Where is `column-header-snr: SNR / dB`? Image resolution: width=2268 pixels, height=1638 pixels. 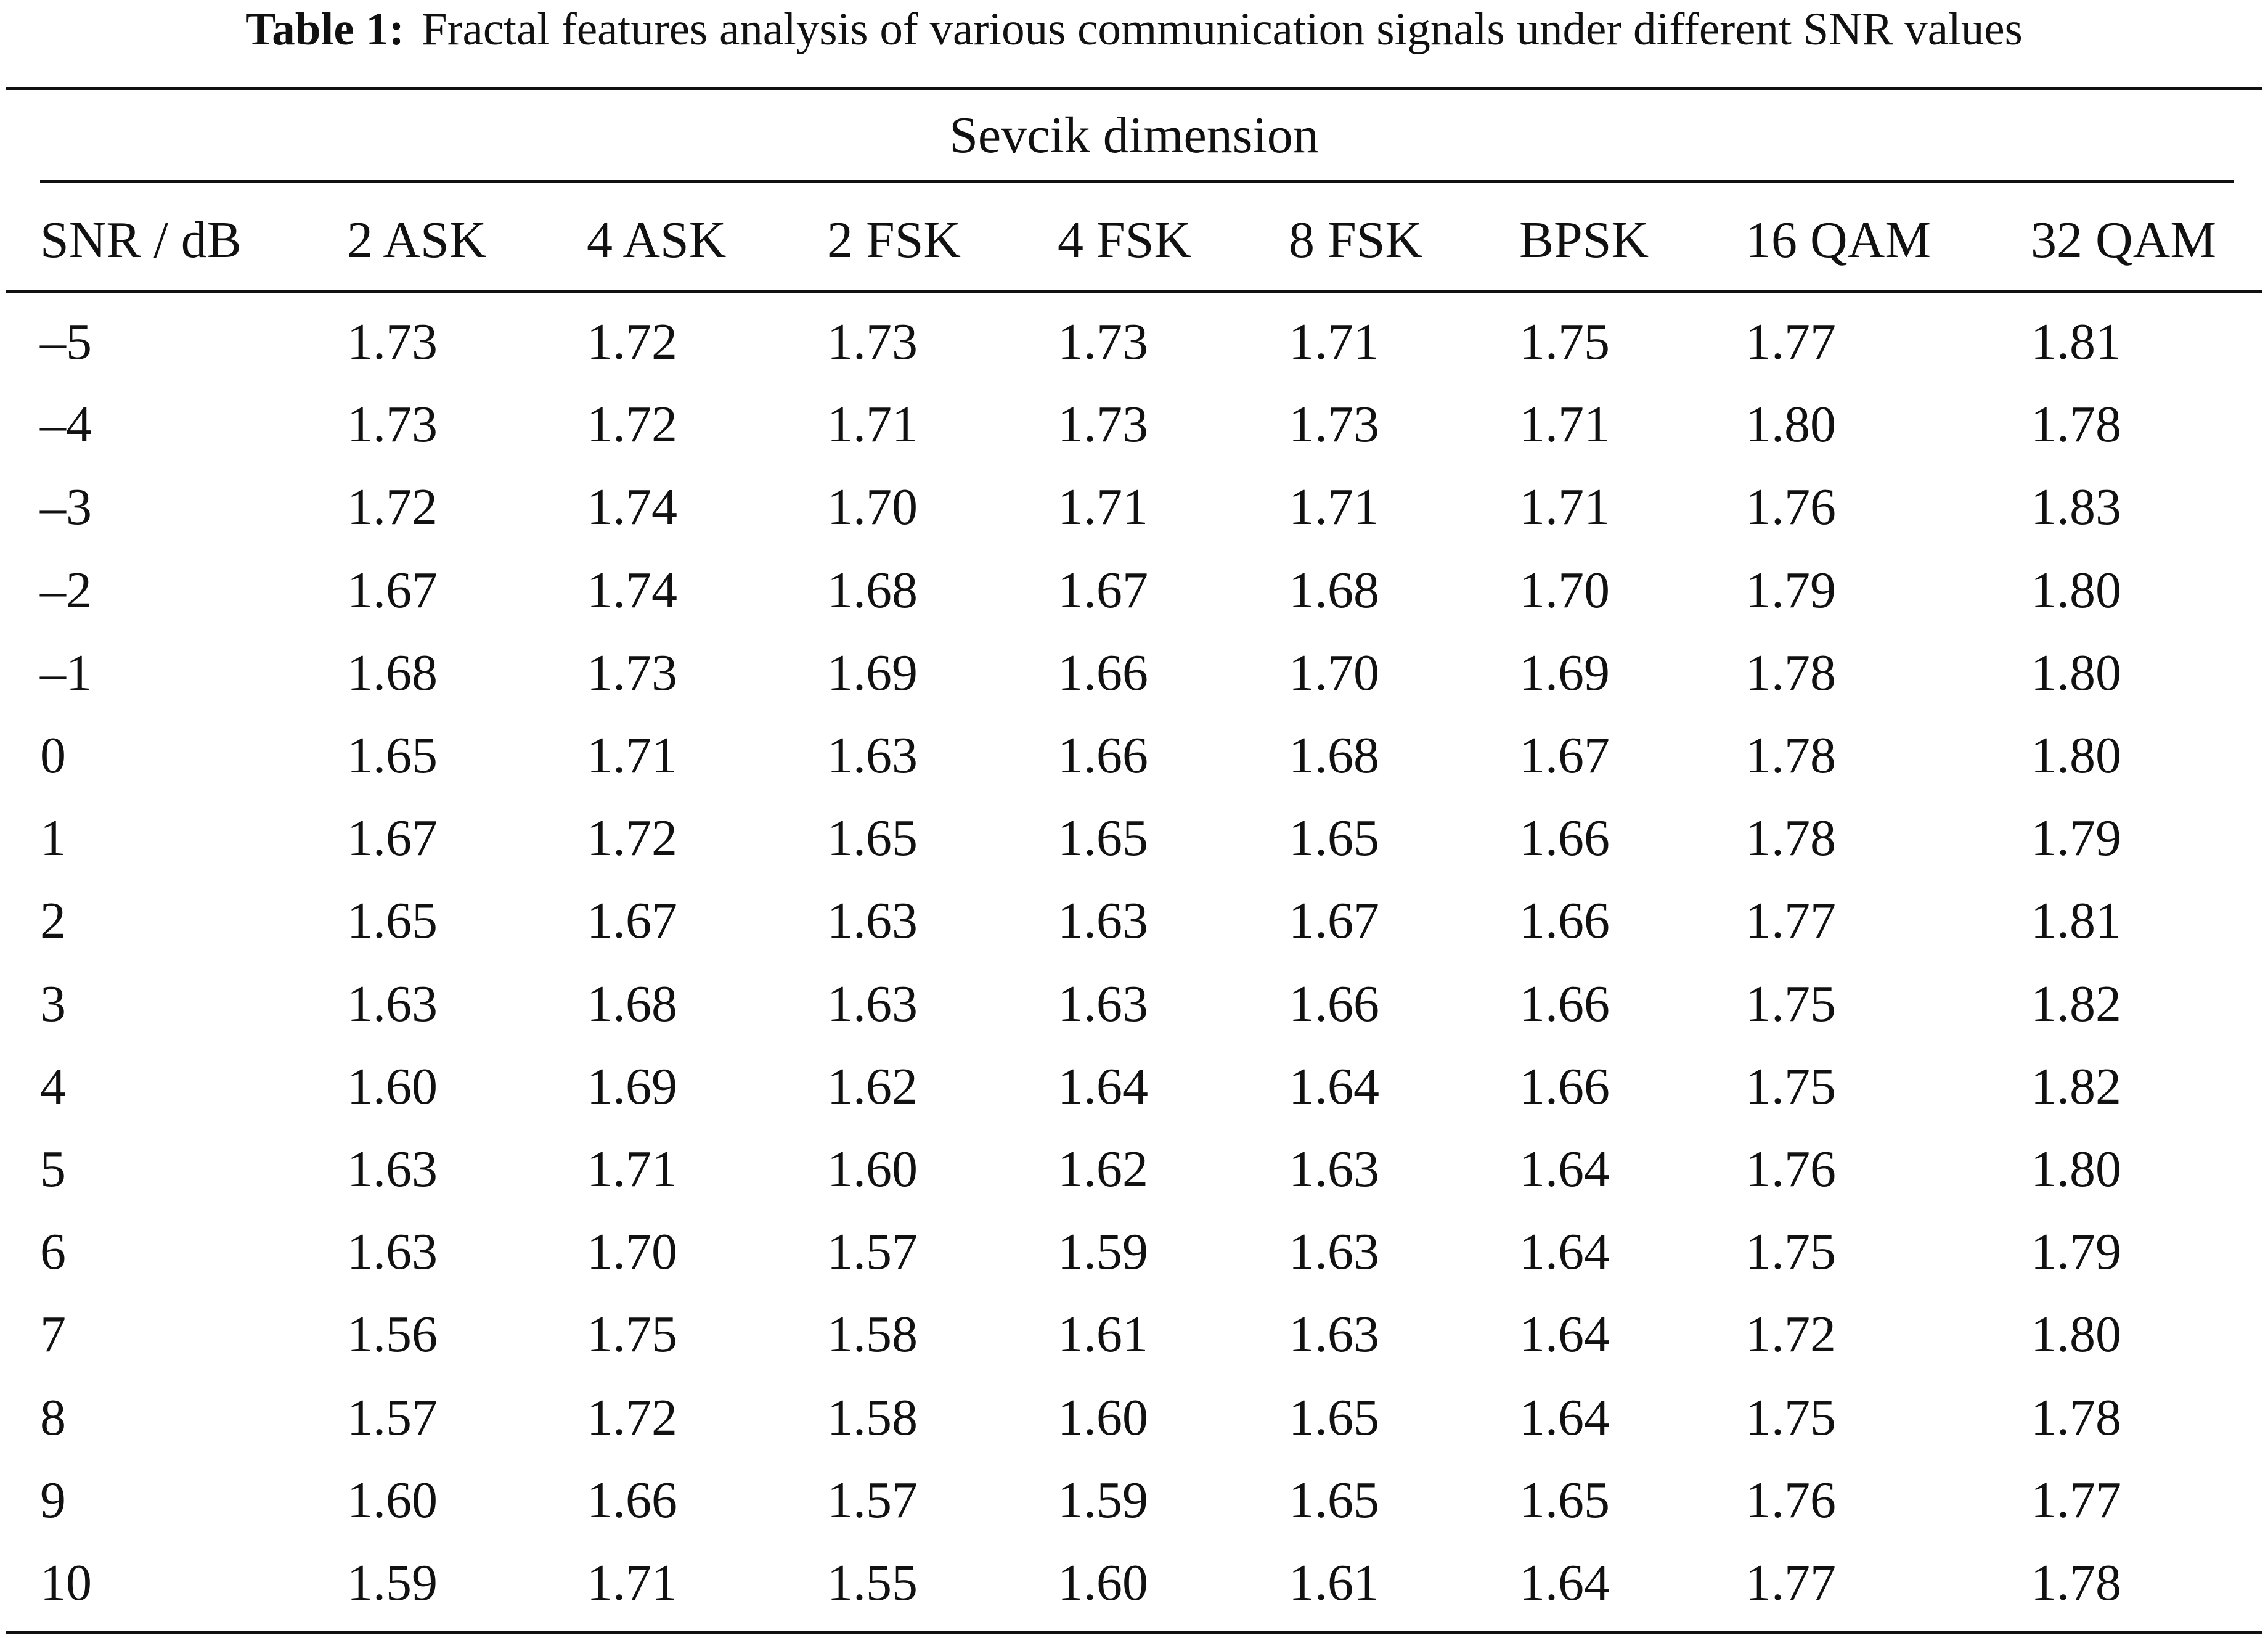 column-header-snr: SNR / dB is located at coordinates (141, 240).